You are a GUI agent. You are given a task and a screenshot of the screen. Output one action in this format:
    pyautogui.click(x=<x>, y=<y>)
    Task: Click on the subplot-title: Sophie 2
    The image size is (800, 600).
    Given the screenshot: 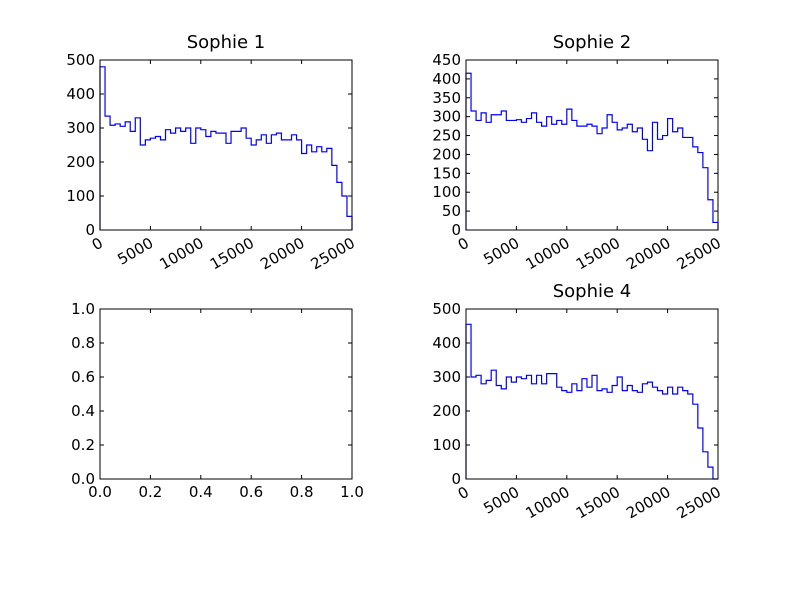 What is the action you would take?
    pyautogui.click(x=592, y=42)
    